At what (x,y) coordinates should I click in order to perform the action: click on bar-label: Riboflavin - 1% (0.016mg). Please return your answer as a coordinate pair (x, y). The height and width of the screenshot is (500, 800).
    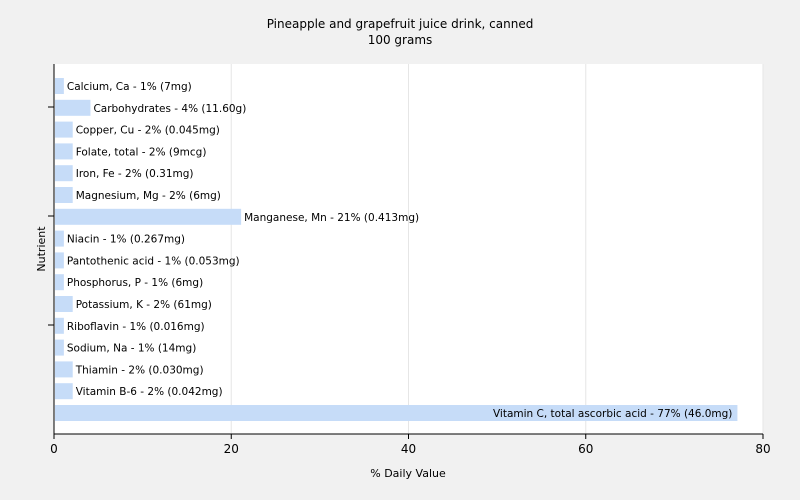
    Looking at the image, I should click on (136, 327).